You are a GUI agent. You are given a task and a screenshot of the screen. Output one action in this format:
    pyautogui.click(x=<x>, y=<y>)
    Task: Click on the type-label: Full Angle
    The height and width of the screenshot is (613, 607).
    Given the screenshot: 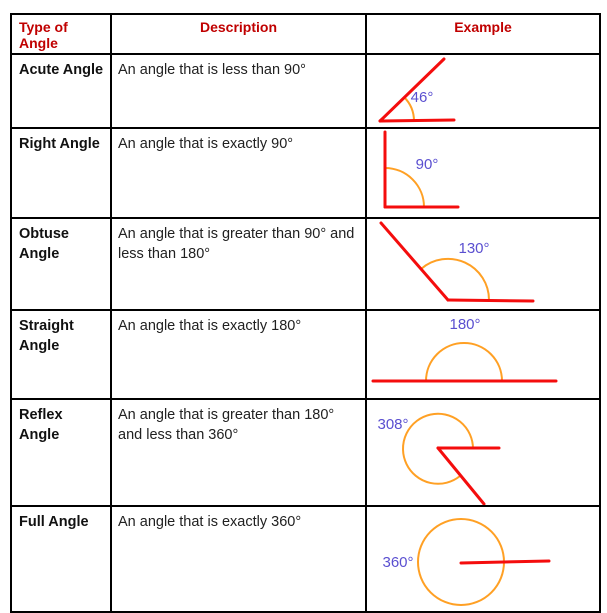 What is the action you would take?
    pyautogui.click(x=61, y=559)
    